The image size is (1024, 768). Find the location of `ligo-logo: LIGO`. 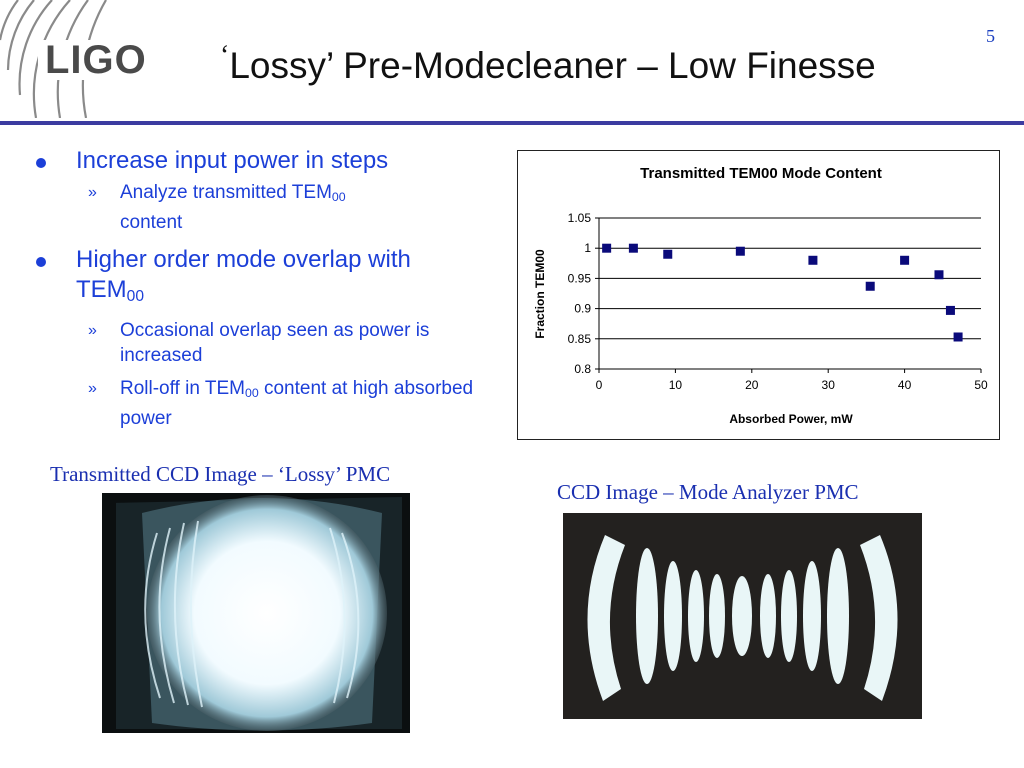

ligo-logo: LIGO is located at coordinates (96, 60).